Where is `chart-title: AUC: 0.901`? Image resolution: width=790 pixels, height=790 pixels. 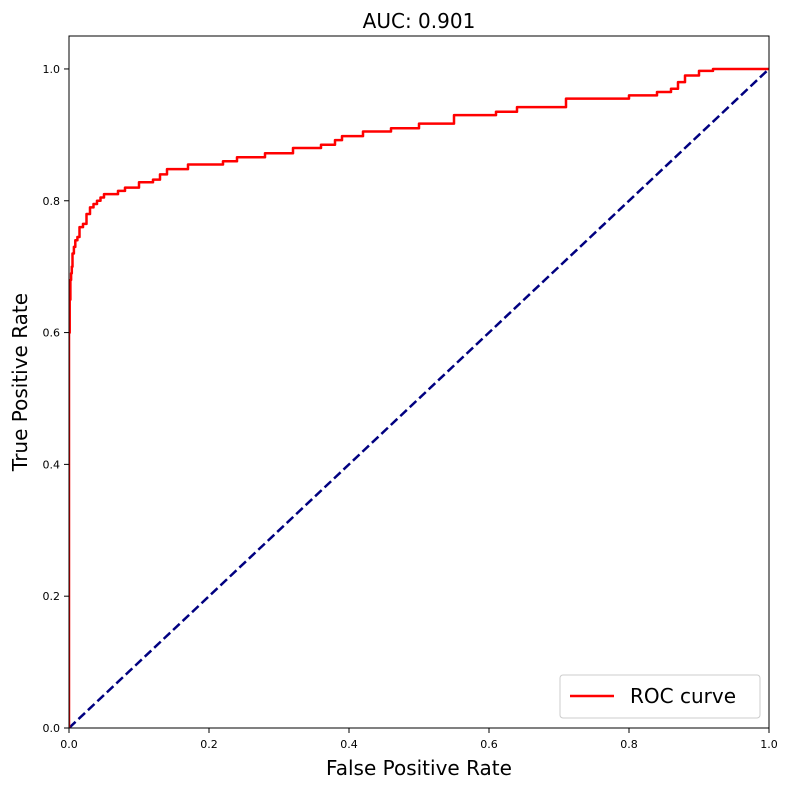 chart-title: AUC: 0.901 is located at coordinates (419, 21).